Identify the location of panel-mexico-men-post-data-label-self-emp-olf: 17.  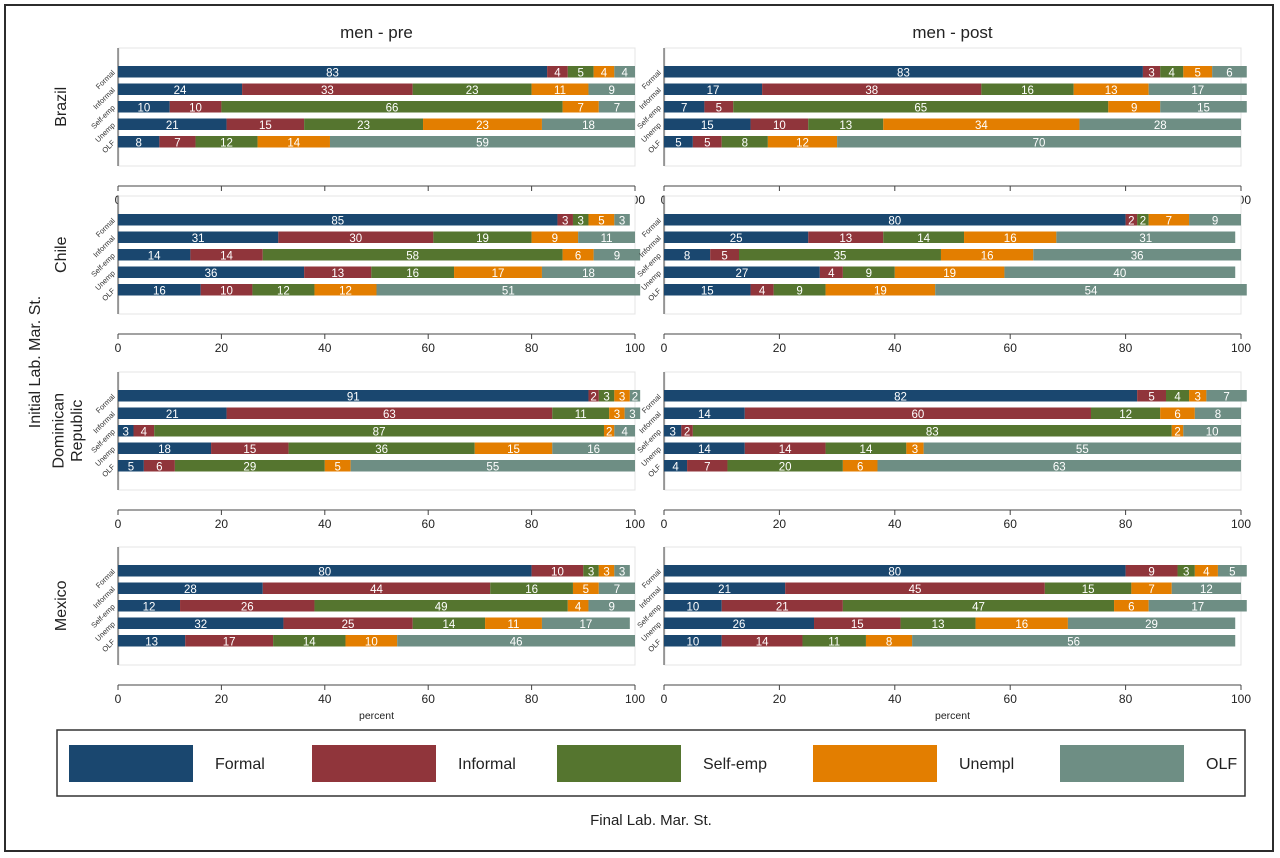
(1197, 607).